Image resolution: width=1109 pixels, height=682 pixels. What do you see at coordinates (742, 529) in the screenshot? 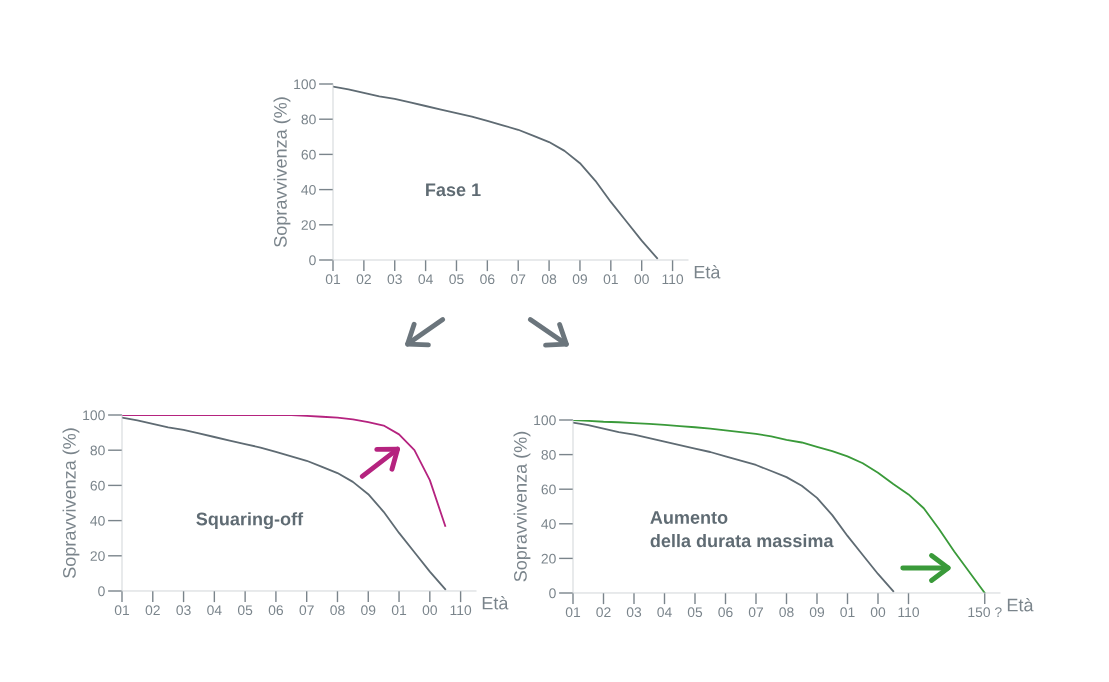
I see `annotation: Aumento della durata massima` at bounding box center [742, 529].